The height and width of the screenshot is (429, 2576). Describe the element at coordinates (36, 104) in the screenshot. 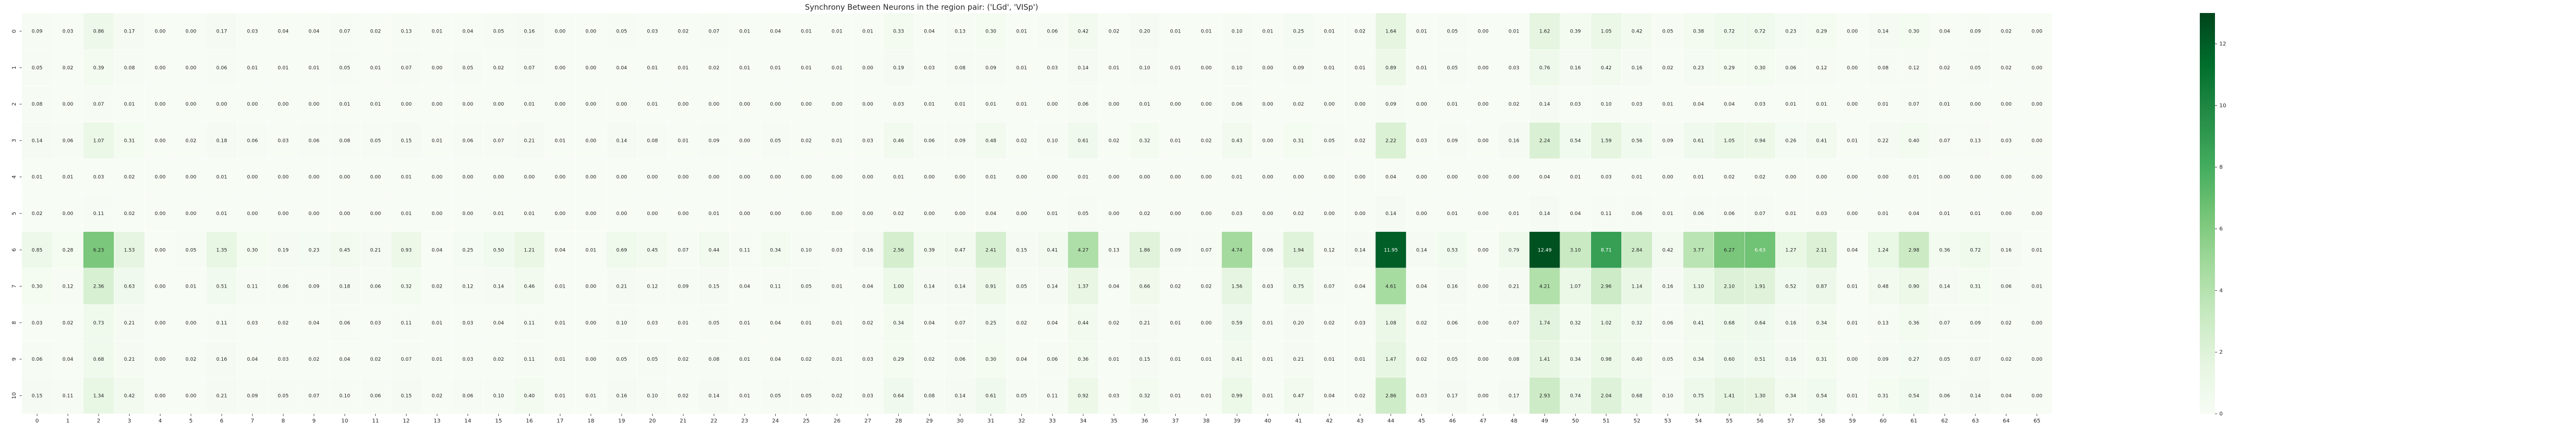

I see `cell-value-label: 0.08` at that location.